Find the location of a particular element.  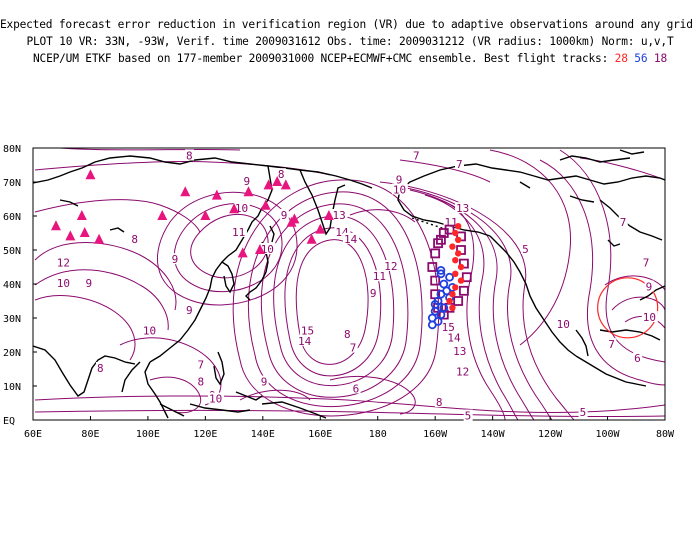

lat-label: 80N is located at coordinates (12, 149).